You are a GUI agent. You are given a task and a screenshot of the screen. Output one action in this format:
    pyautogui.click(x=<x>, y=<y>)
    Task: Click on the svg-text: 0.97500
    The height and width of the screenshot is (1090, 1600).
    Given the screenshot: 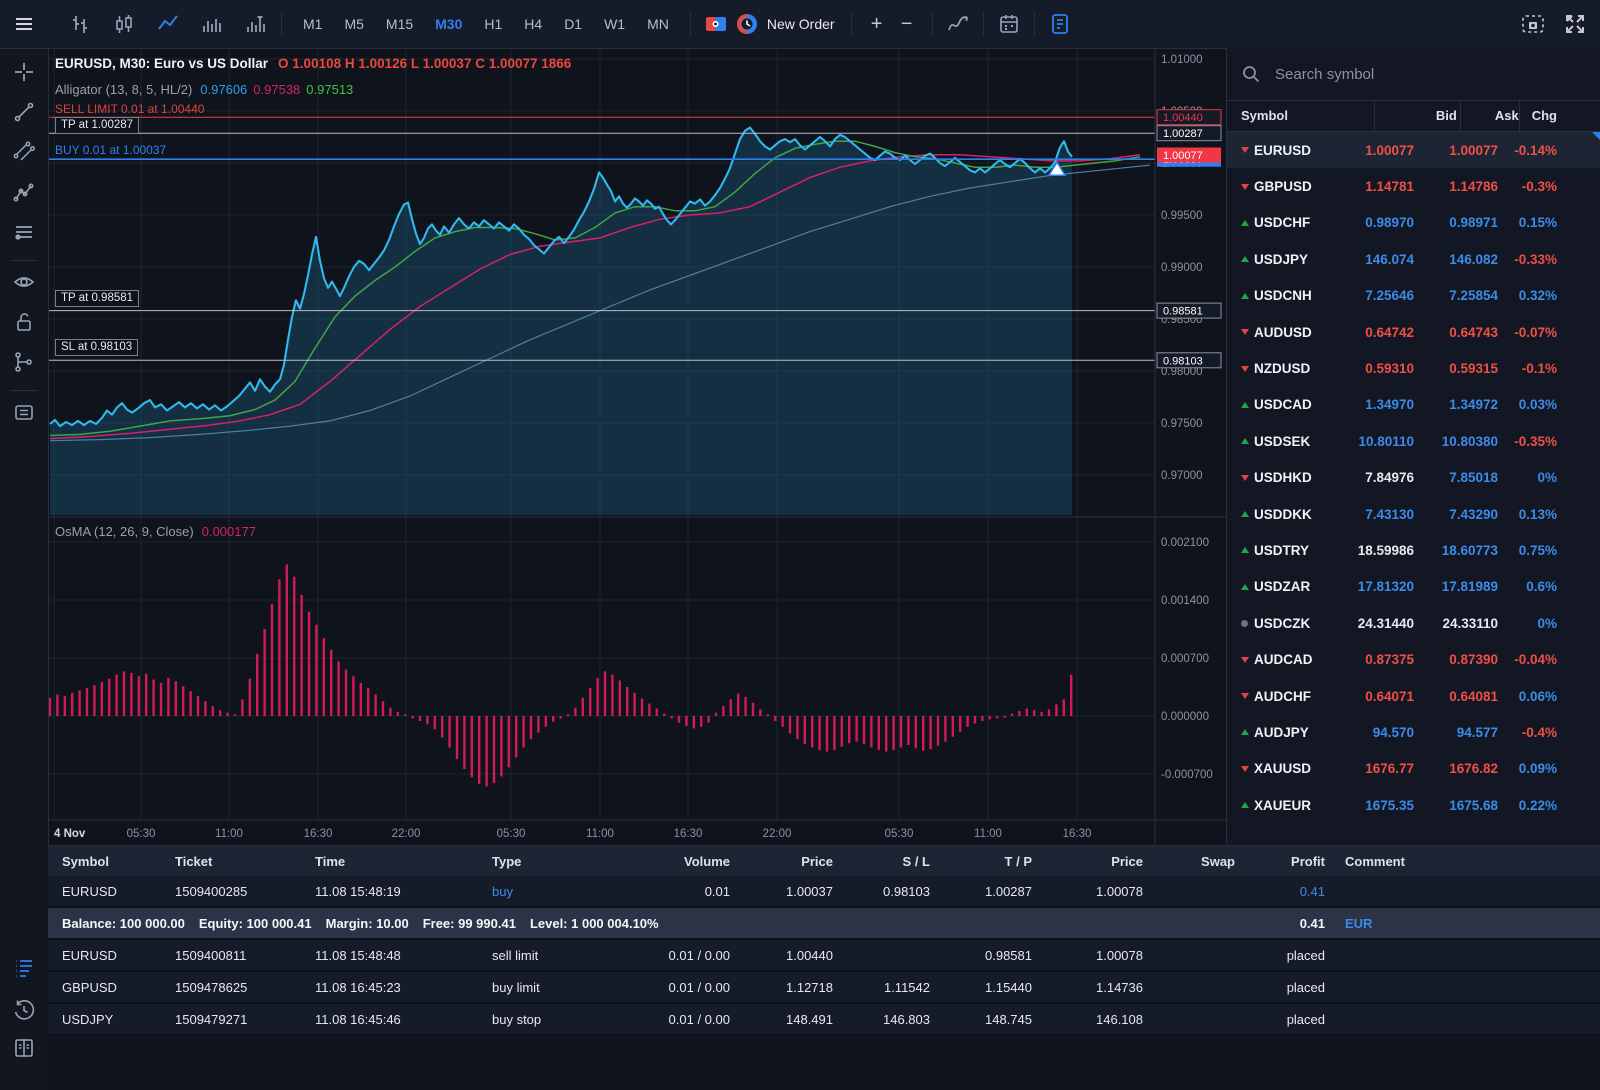 What is the action you would take?
    pyautogui.click(x=1182, y=424)
    